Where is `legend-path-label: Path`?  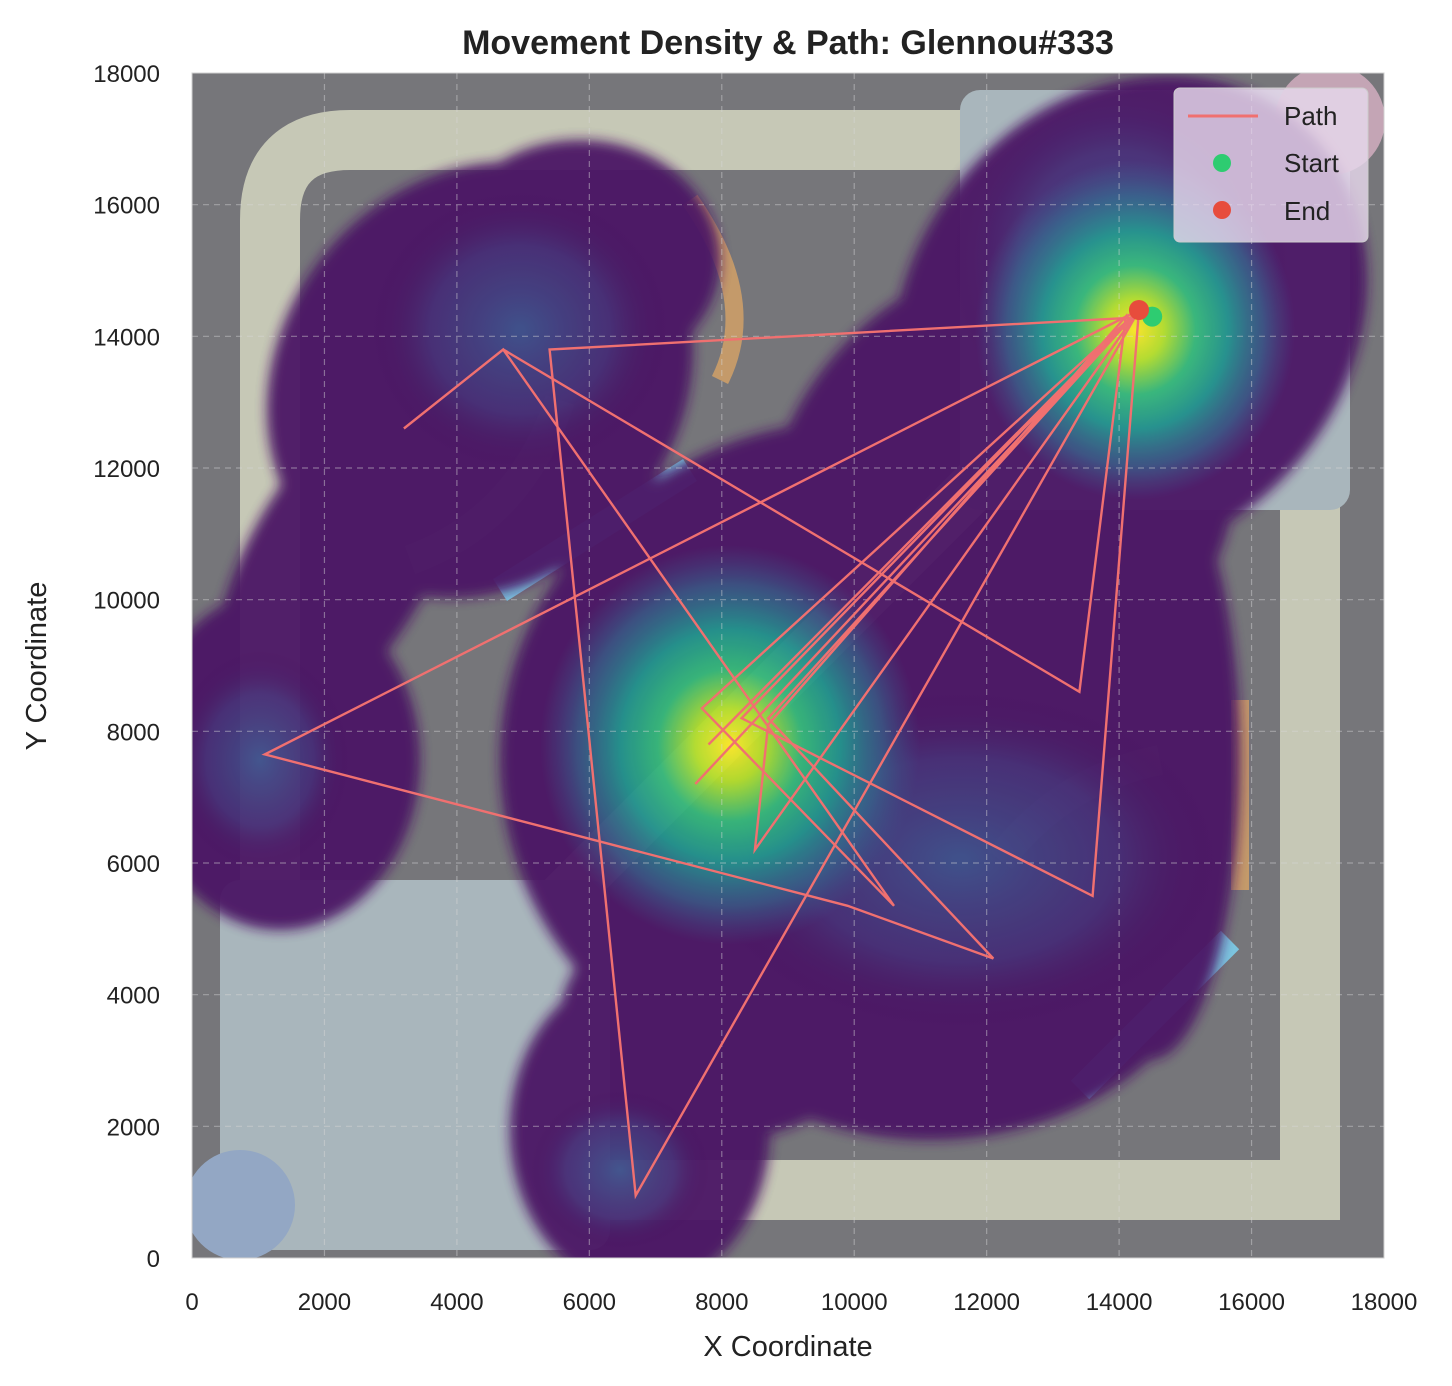 legend-path-label: Path is located at coordinates (1311, 116).